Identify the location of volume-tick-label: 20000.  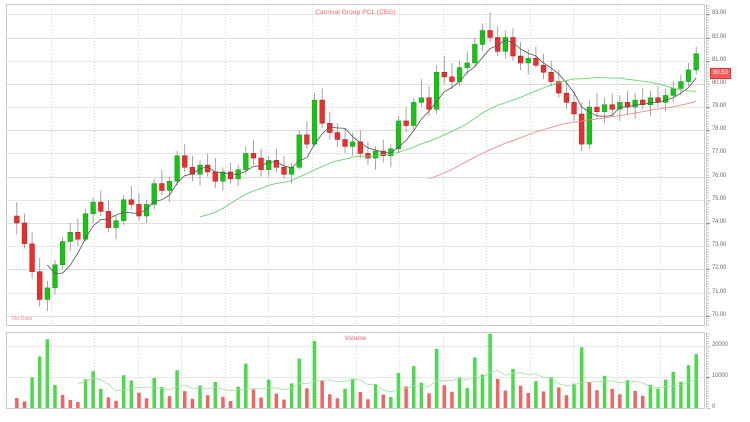
(720, 344).